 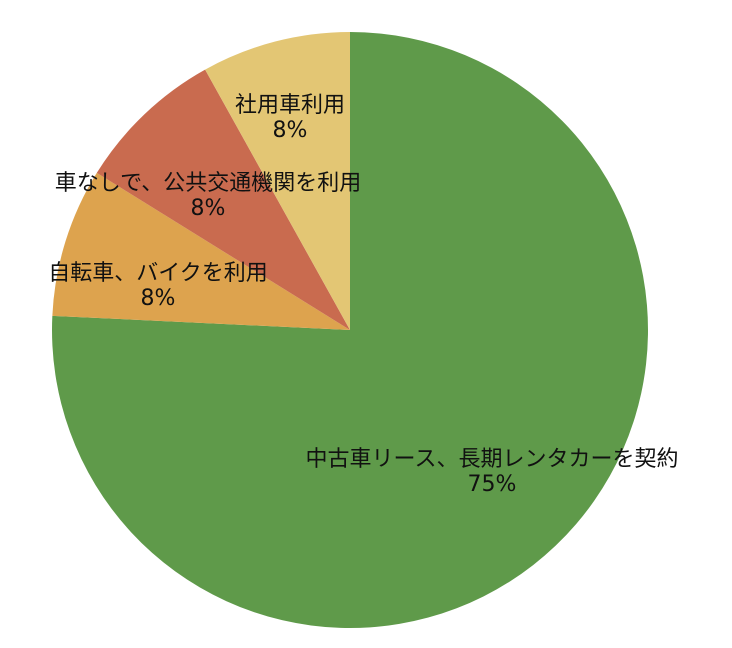 What do you see at coordinates (208, 208) in the screenshot?
I see `slice-value-label-2: 8%` at bounding box center [208, 208].